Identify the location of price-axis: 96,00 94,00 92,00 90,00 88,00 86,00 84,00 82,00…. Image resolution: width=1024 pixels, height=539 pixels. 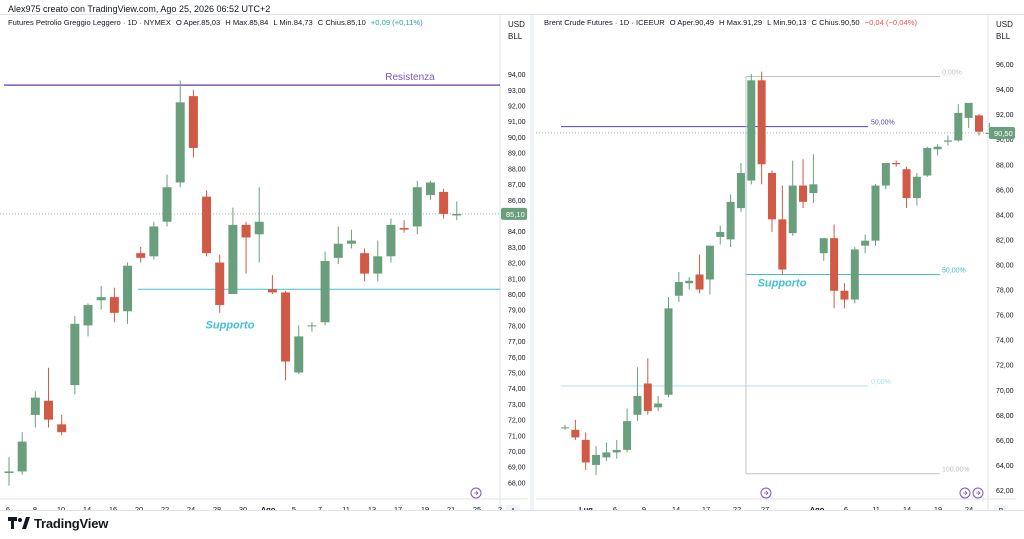
(1005, 278).